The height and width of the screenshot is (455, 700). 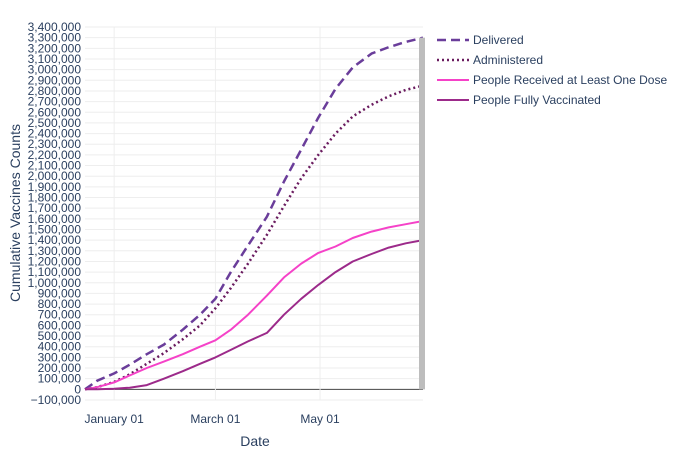 I want to click on y-tick-label: 2,300,000, so click(x=55, y=144).